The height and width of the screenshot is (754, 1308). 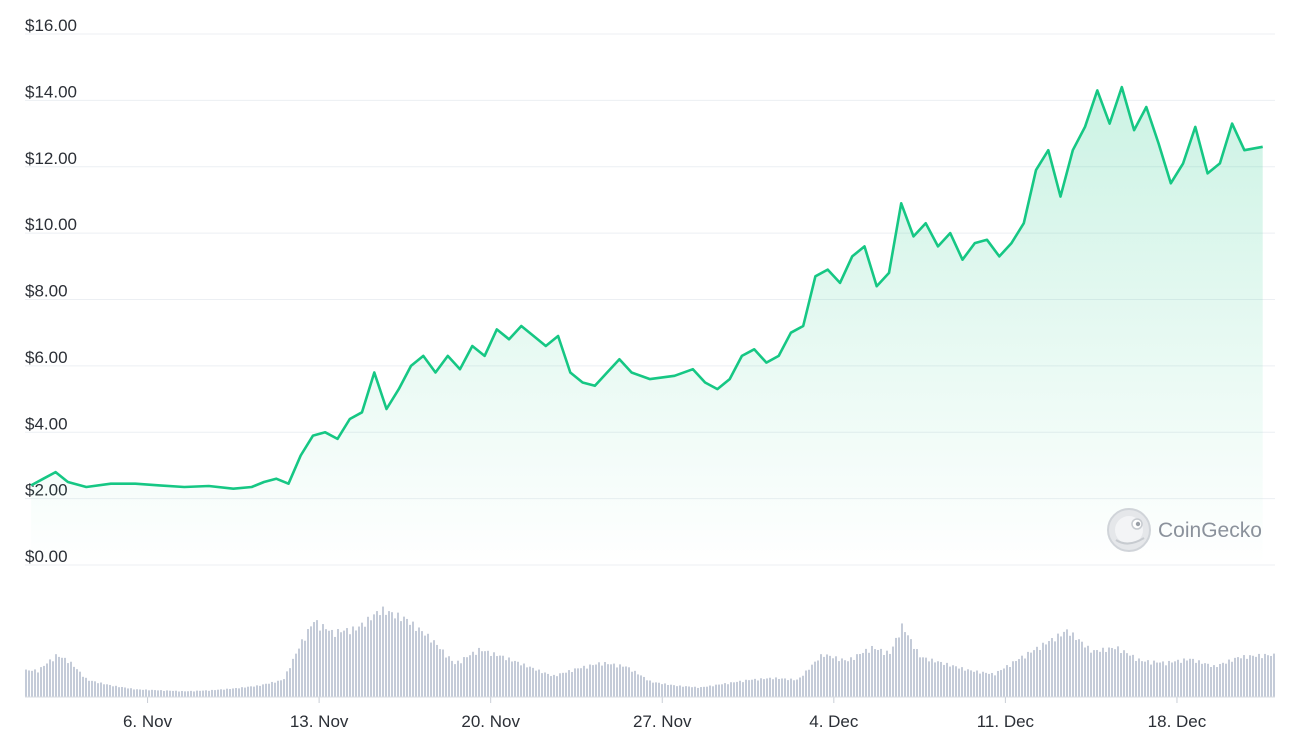 What do you see at coordinates (834, 721) in the screenshot?
I see `x-tick-label: 4. Dec` at bounding box center [834, 721].